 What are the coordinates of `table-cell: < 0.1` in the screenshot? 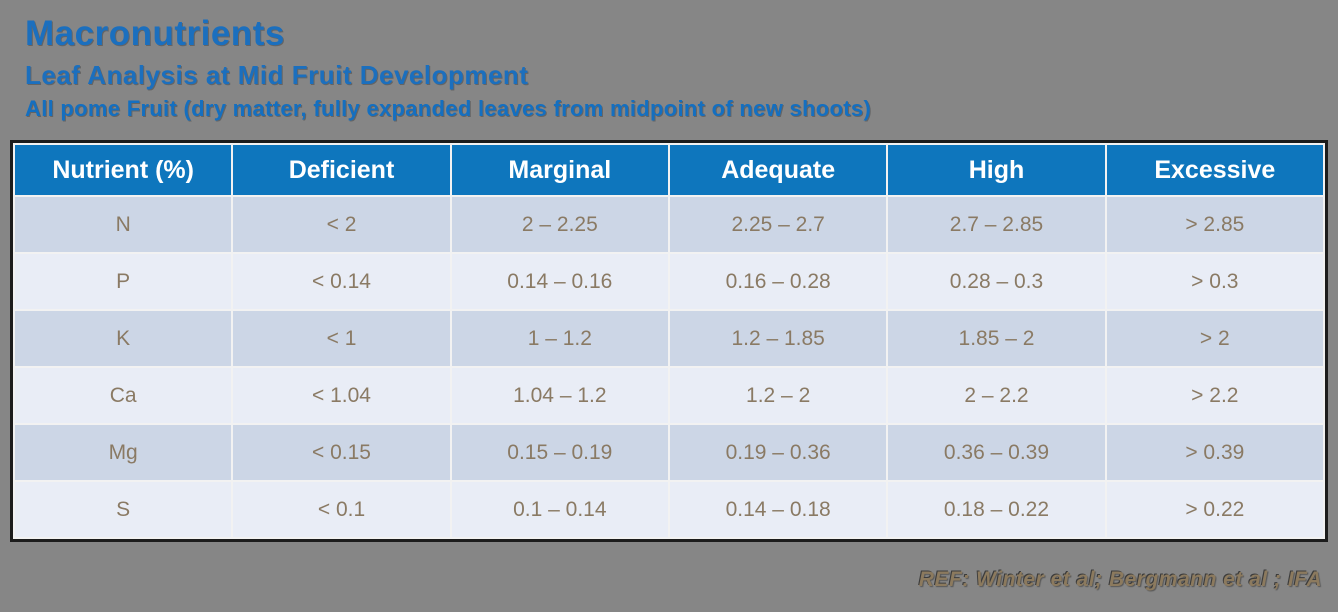 It's located at (341, 509).